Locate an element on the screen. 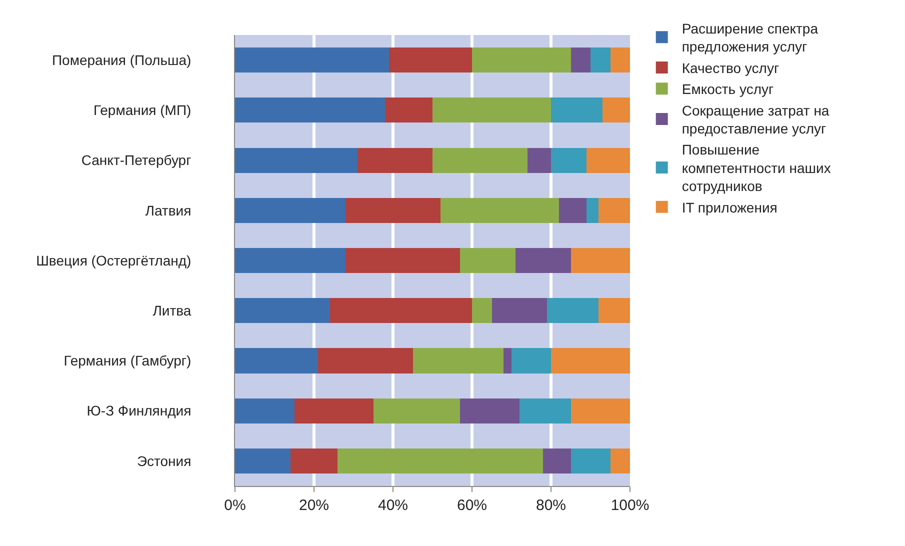 Image resolution: width=905 pixels, height=546 pixels. x-tick-label: 0% is located at coordinates (235, 505).